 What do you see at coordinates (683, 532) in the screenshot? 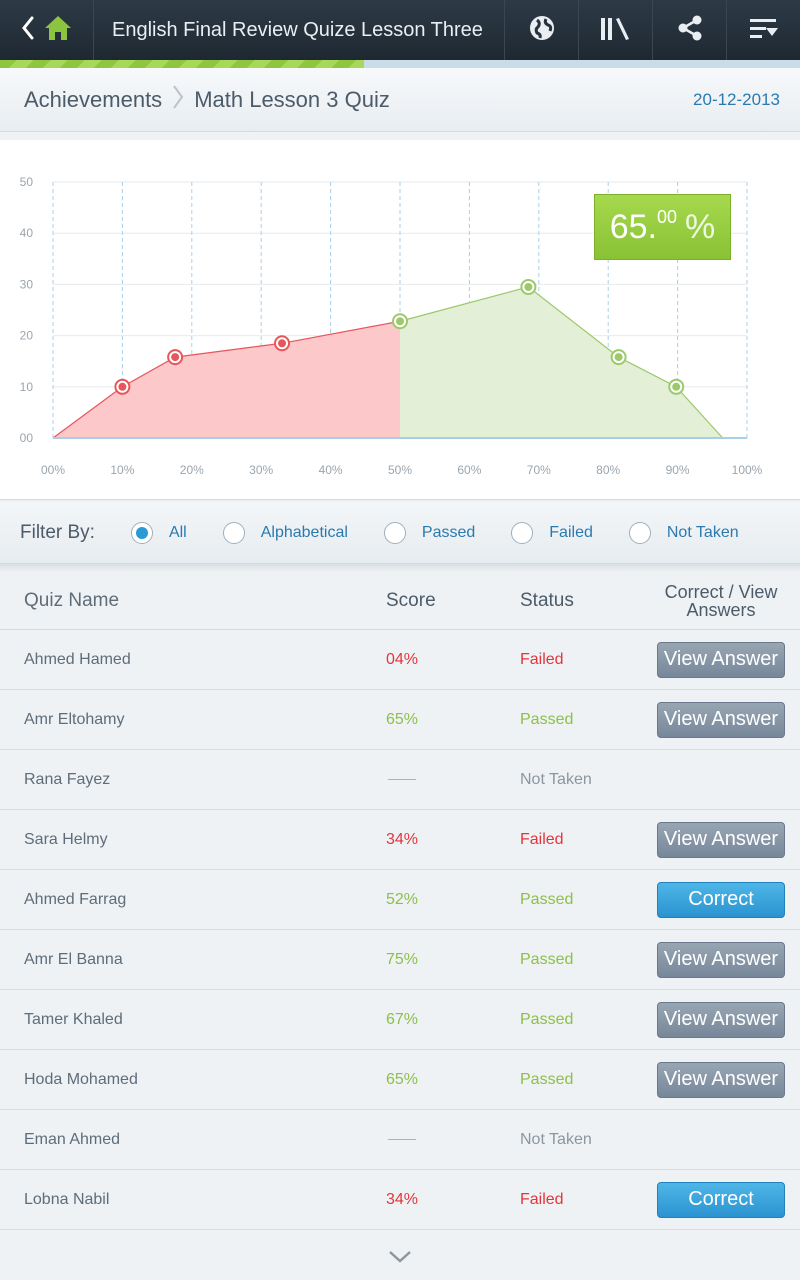
I see `filter-not-taken: Not Taken` at bounding box center [683, 532].